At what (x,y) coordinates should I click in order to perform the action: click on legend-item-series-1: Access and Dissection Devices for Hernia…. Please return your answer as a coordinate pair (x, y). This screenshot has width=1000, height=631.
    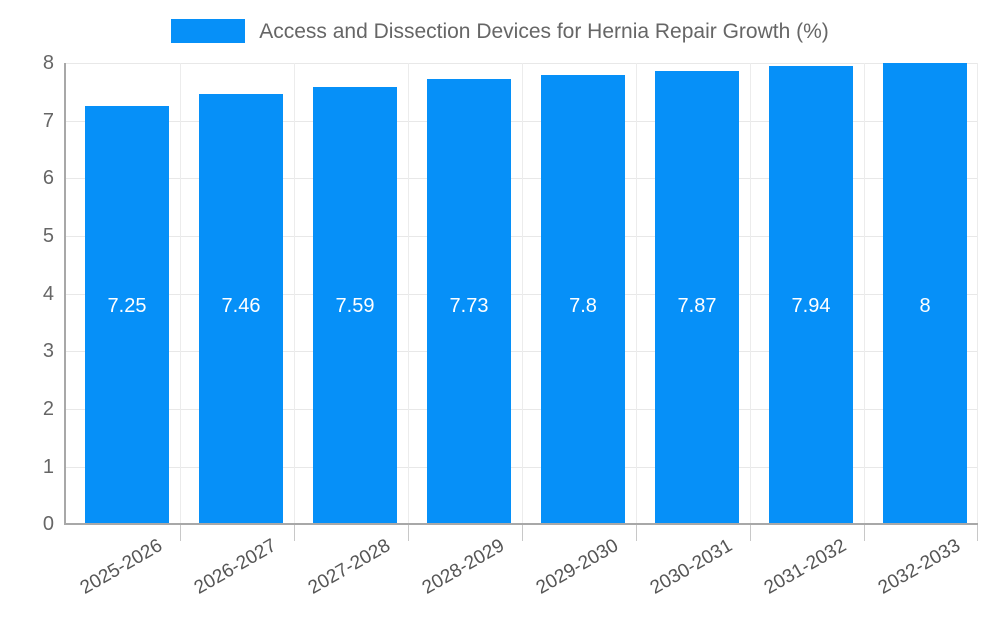
    Looking at the image, I should click on (500, 31).